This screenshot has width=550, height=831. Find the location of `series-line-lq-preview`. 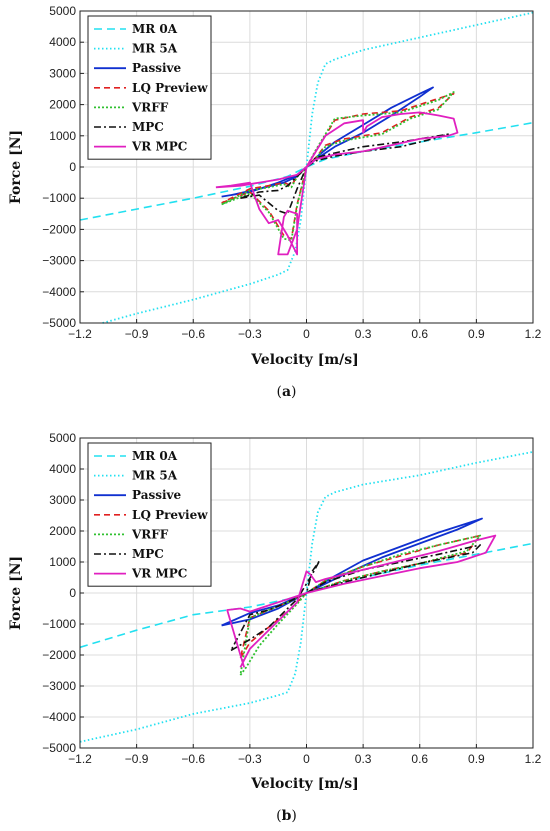

series-line-lq-preview is located at coordinates (360, 596).